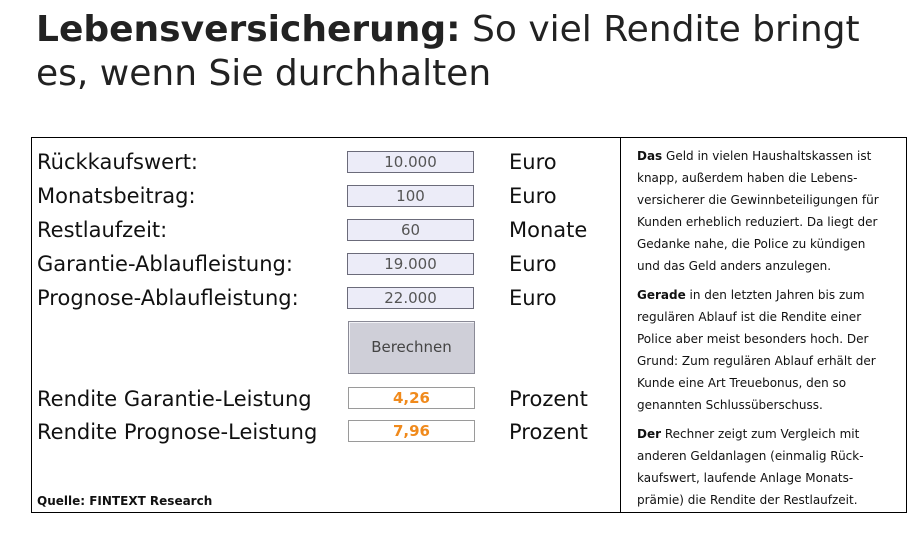 Image resolution: width=919 pixels, height=546 pixels. Describe the element at coordinates (533, 196) in the screenshot. I see `unit-monatsbeitrag: Euro` at that location.